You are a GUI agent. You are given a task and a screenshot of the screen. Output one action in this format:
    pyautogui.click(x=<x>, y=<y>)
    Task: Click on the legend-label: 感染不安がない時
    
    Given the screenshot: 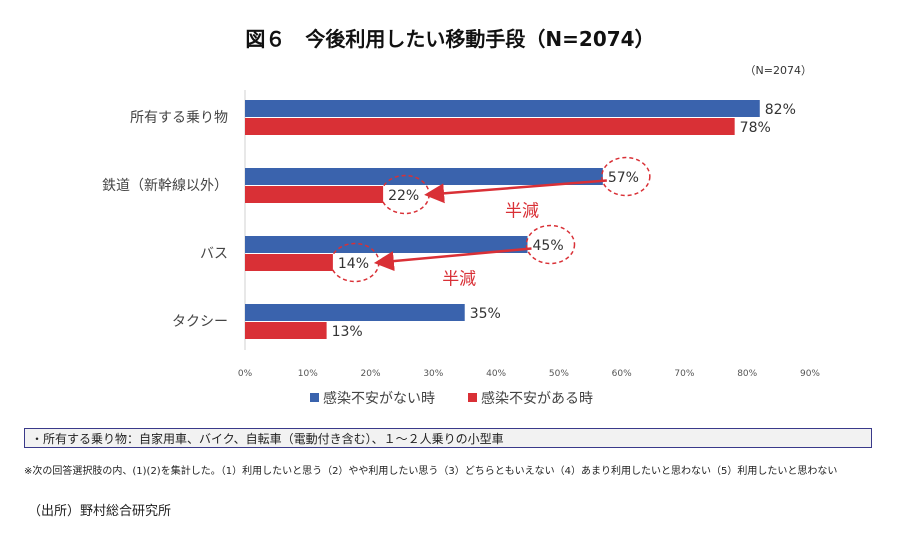 What is the action you would take?
    pyautogui.click(x=379, y=398)
    